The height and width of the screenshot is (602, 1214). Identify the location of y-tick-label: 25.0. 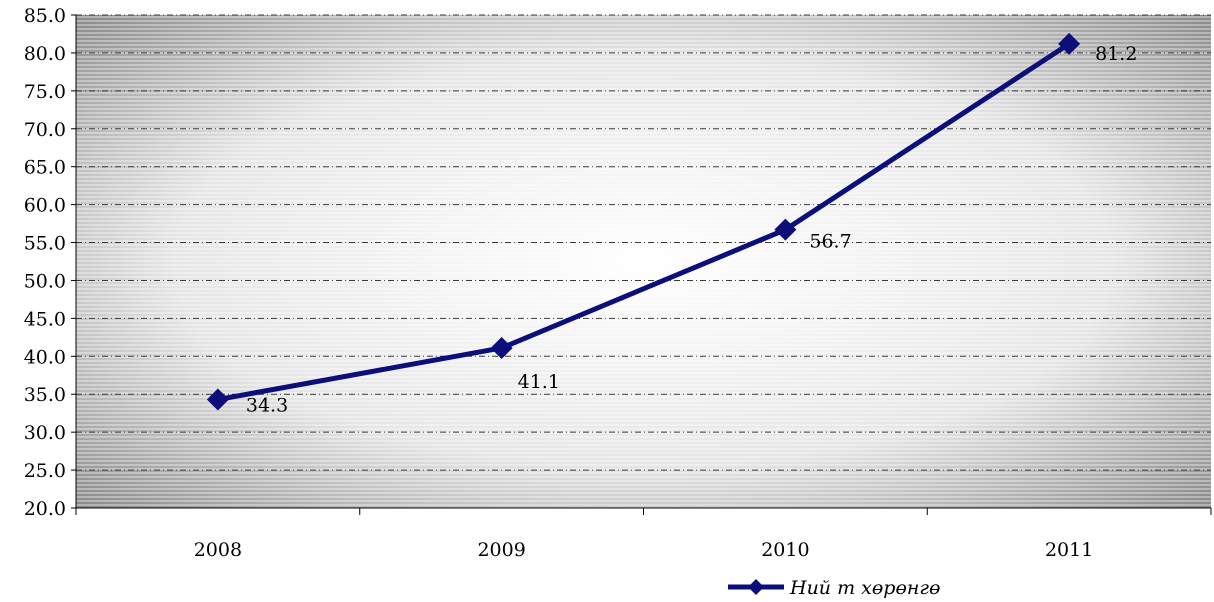
(45, 471).